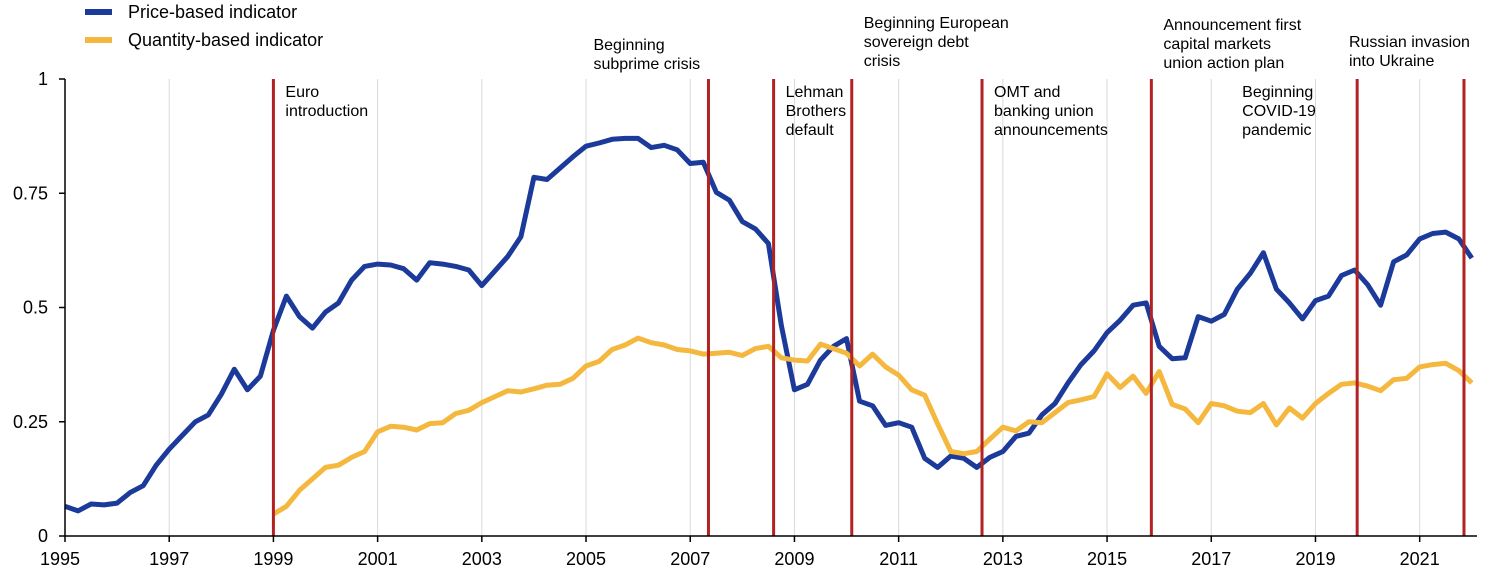 The width and height of the screenshot is (1492, 582). I want to click on event-label: pandemic, so click(1276, 130).